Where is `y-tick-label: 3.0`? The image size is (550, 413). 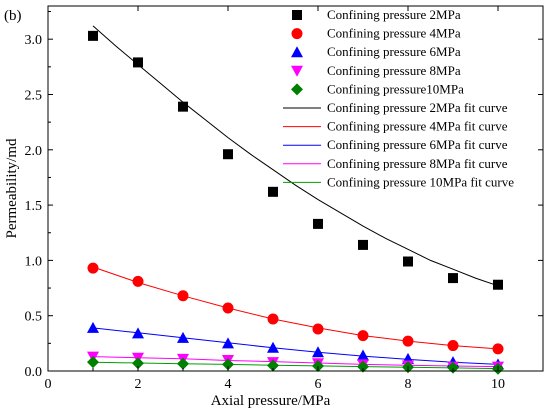 y-tick-label: 3.0 is located at coordinates (34, 40).